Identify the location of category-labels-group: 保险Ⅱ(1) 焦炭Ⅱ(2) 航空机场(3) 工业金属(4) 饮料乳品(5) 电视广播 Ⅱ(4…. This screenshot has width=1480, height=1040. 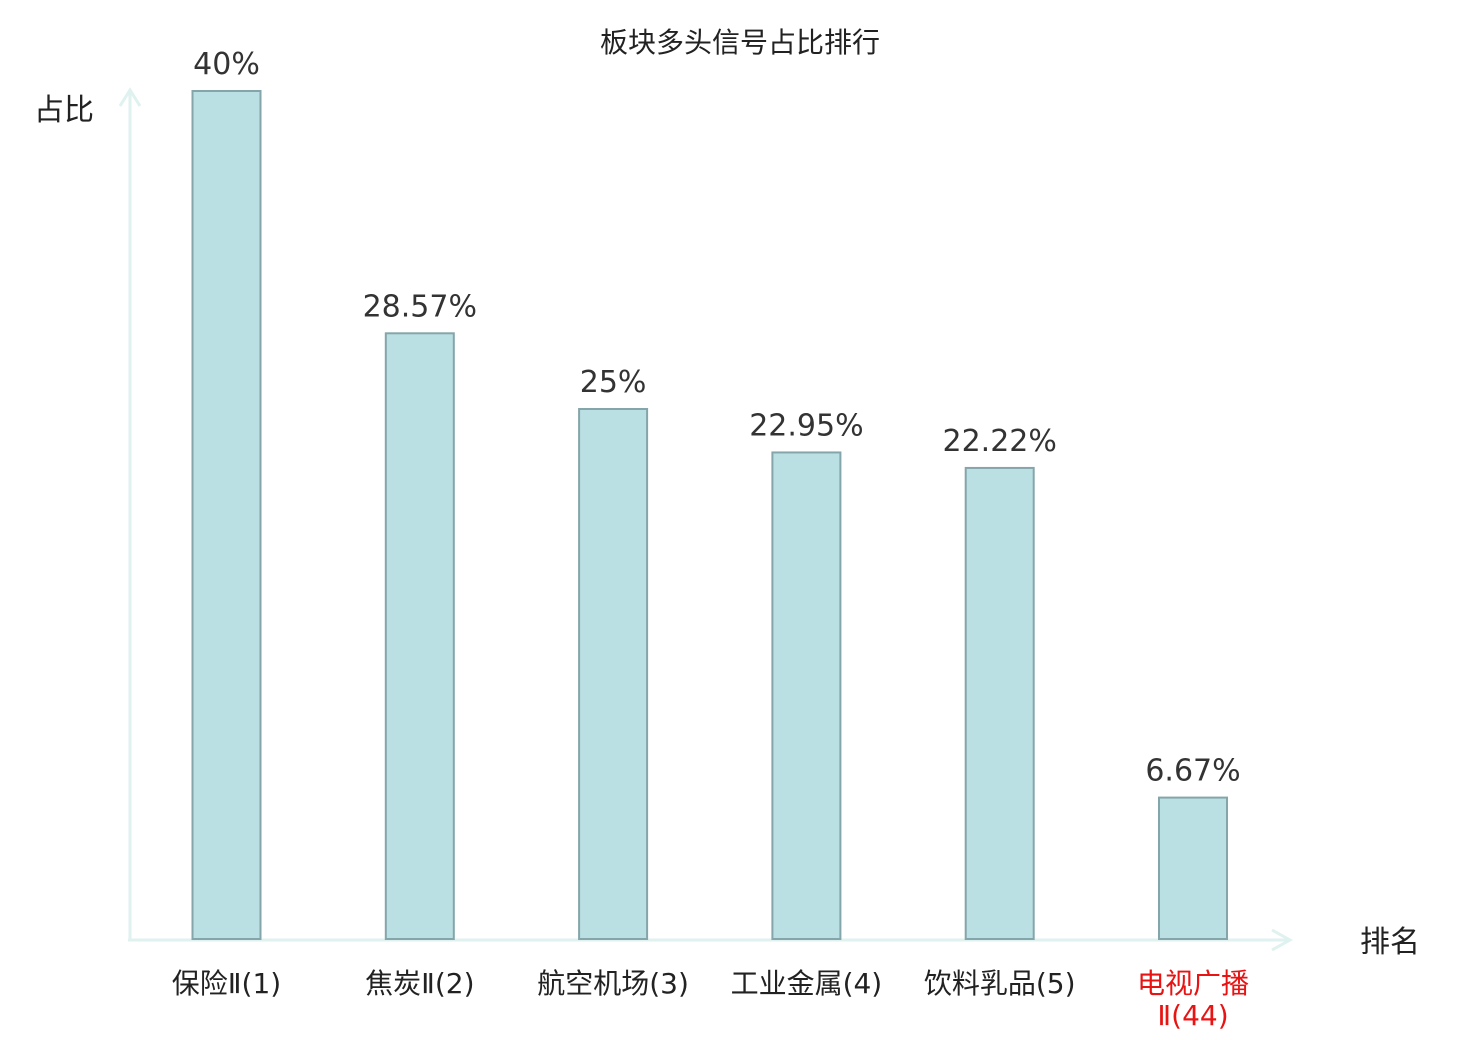
(710, 999).